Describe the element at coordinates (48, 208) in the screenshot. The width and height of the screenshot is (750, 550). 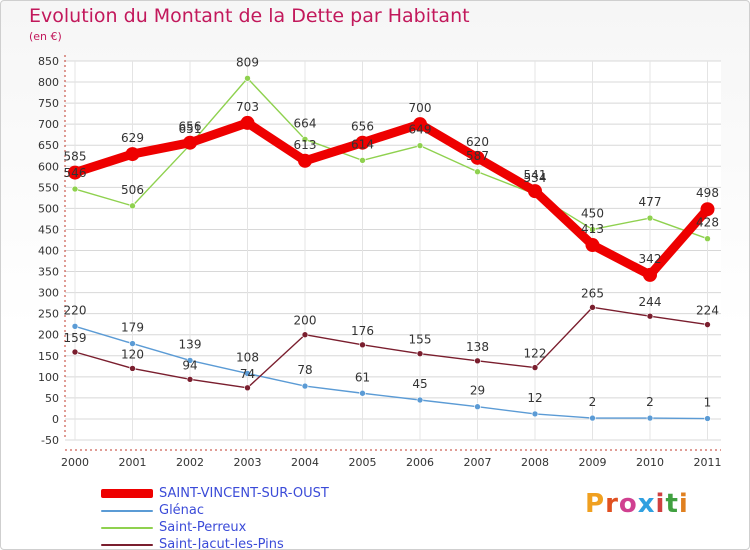
I see `y-tick-label: 500` at that location.